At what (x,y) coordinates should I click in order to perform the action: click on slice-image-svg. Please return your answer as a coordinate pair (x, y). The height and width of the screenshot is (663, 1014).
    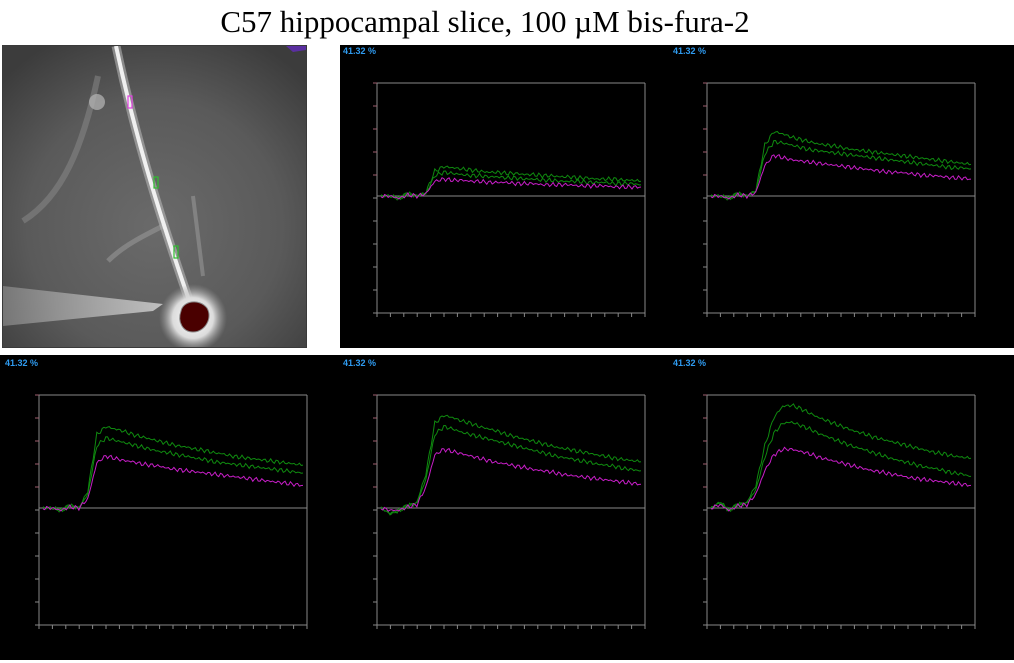
    Looking at the image, I should click on (154, 196).